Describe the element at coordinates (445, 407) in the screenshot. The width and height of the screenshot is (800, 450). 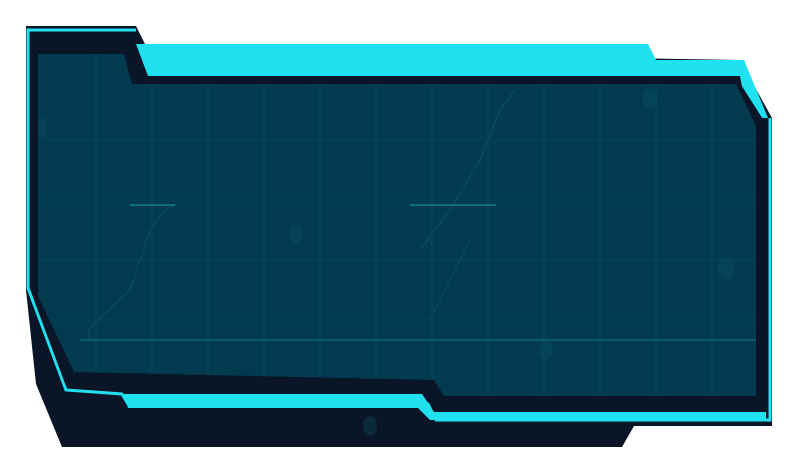
I see `frame-bottom-accent-bar` at that location.